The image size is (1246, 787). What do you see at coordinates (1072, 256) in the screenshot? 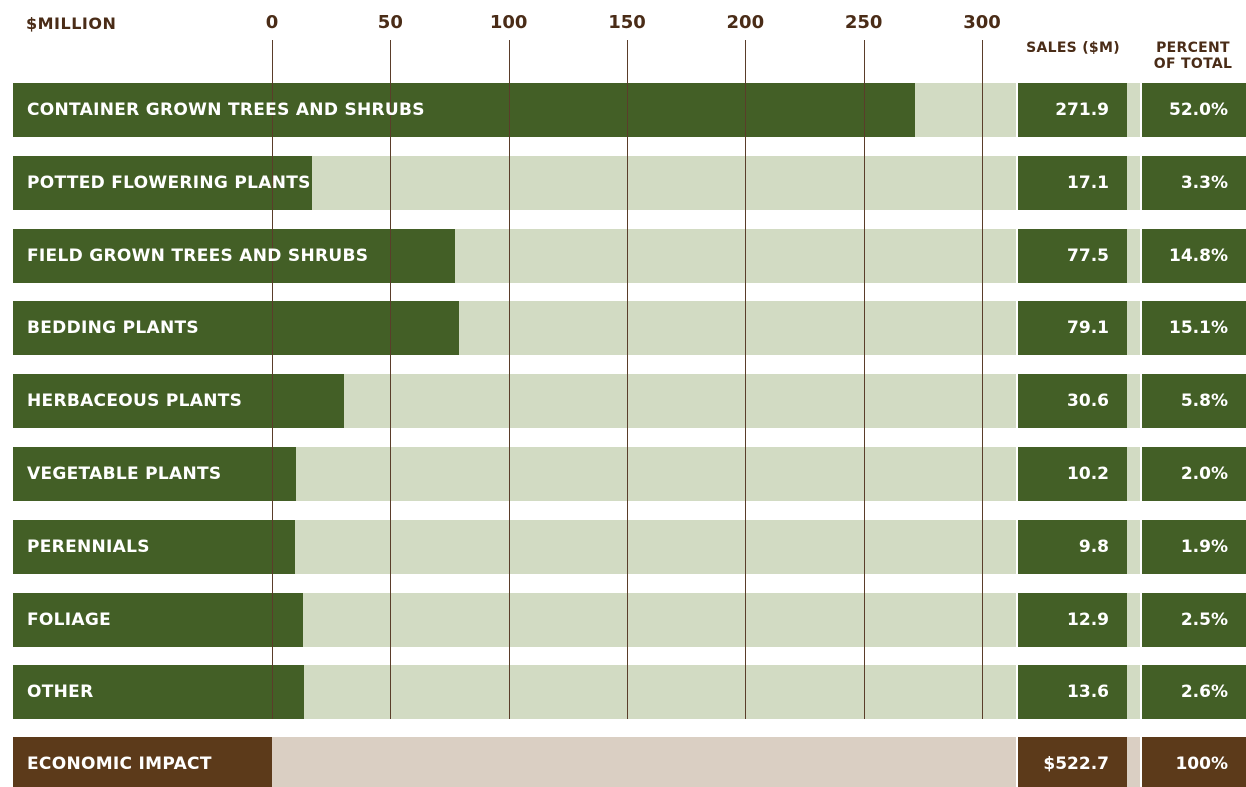
I see `sales-value: 77.5` at bounding box center [1072, 256].